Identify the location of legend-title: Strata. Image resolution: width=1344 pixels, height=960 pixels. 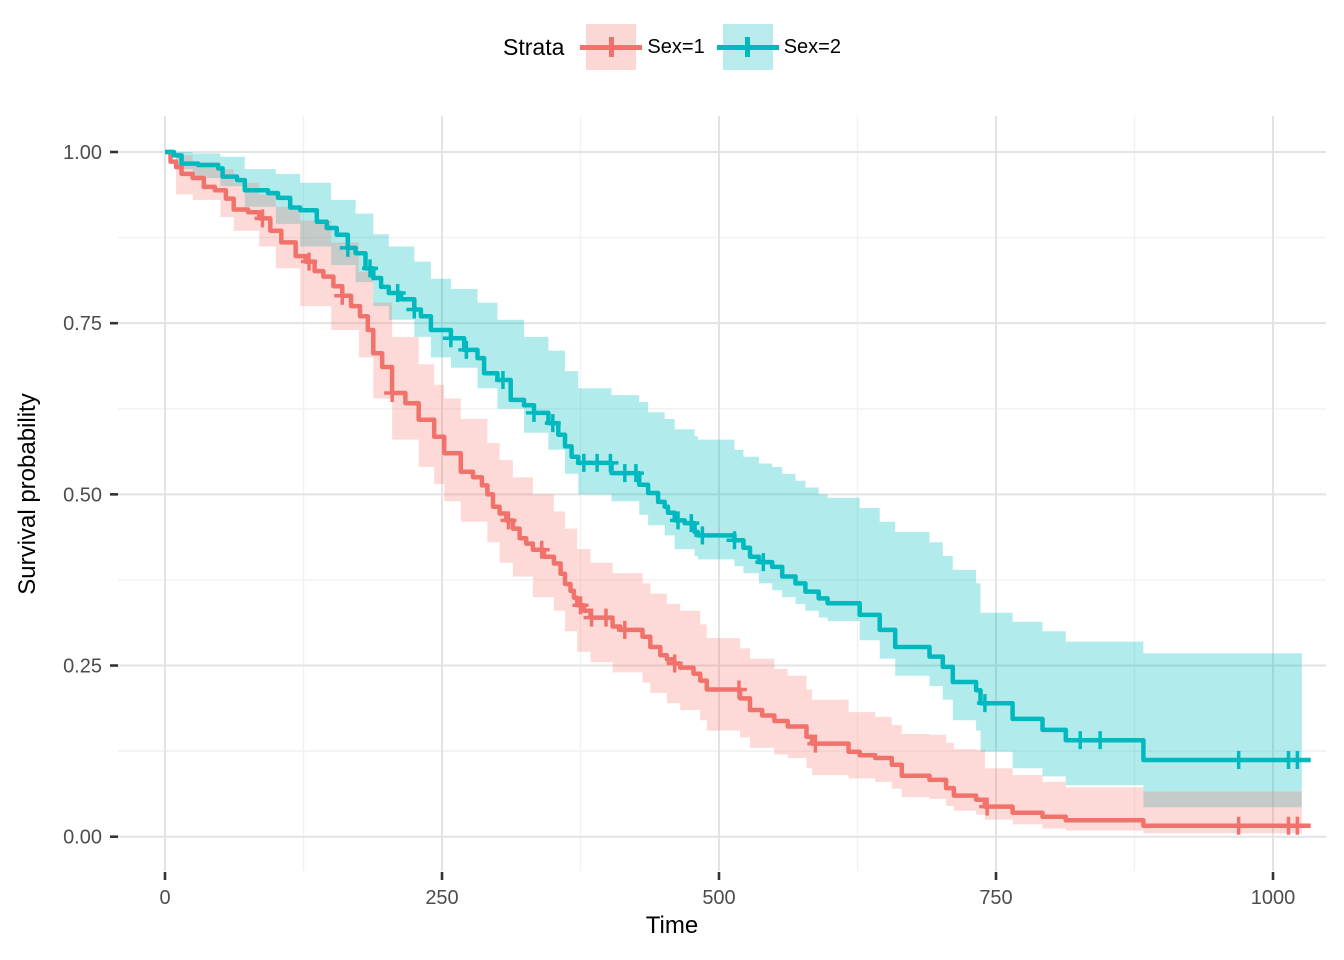
(534, 46).